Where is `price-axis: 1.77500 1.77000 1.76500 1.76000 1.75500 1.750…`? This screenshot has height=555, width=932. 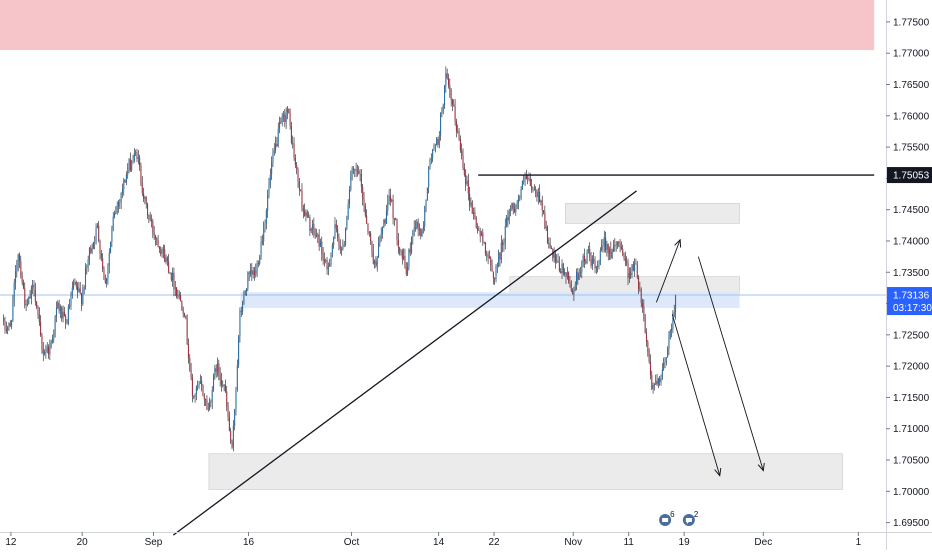
price-axis: 1.77500 1.77000 1.76500 1.76000 1.75500 1.750… is located at coordinates (908, 275).